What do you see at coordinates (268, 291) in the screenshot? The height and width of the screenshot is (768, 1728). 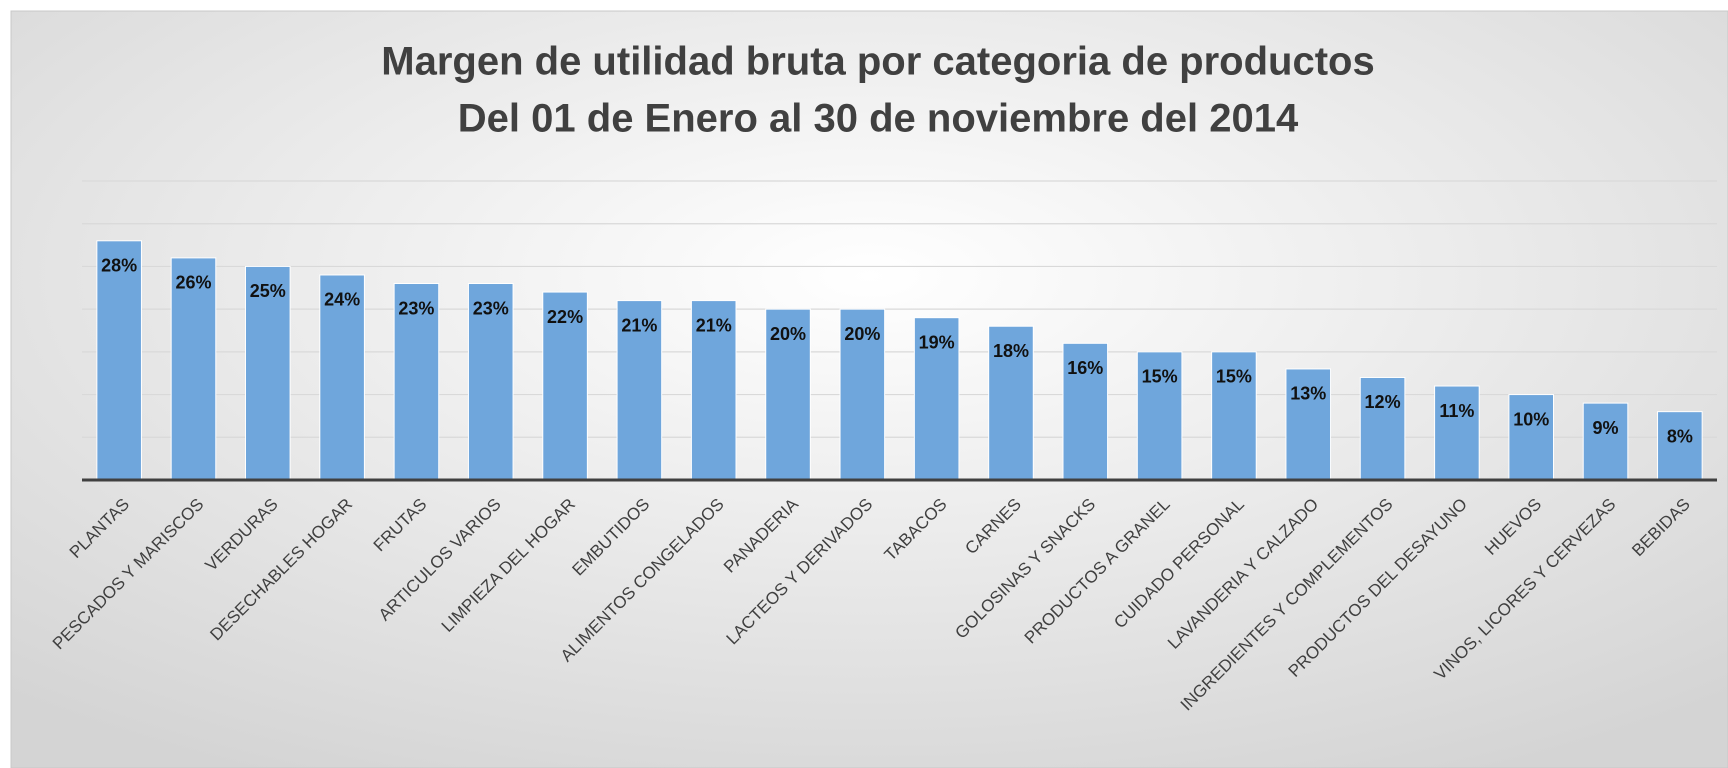 I see `data-label: 25%` at bounding box center [268, 291].